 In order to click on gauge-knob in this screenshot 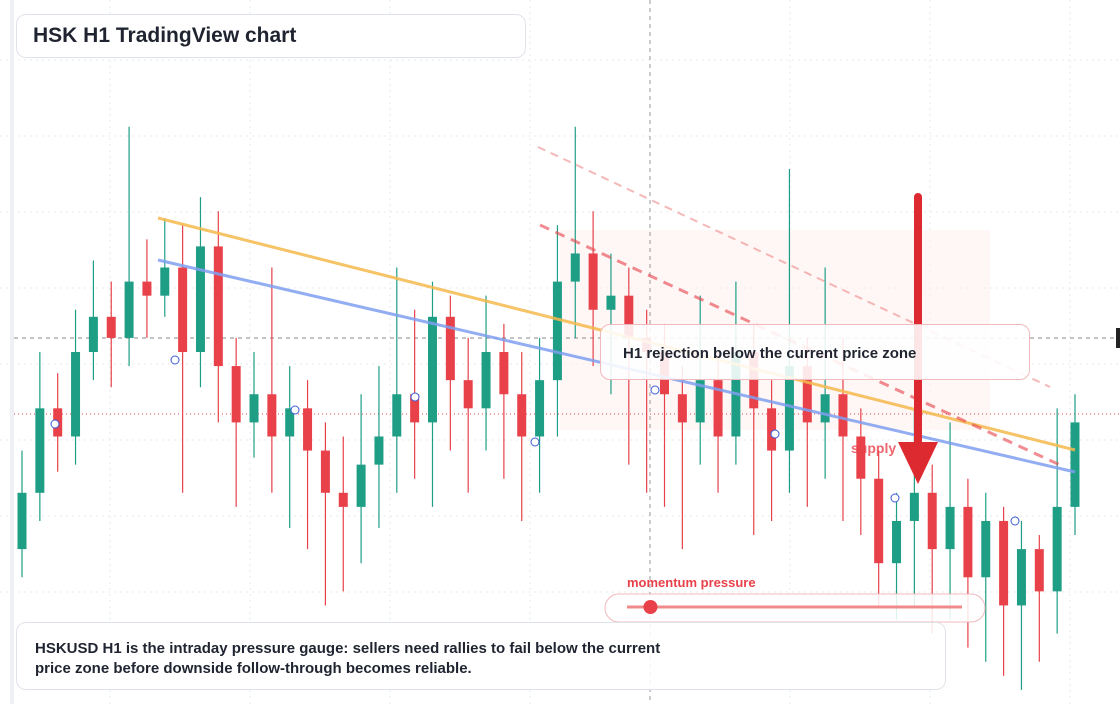, I will do `click(650, 607)`.